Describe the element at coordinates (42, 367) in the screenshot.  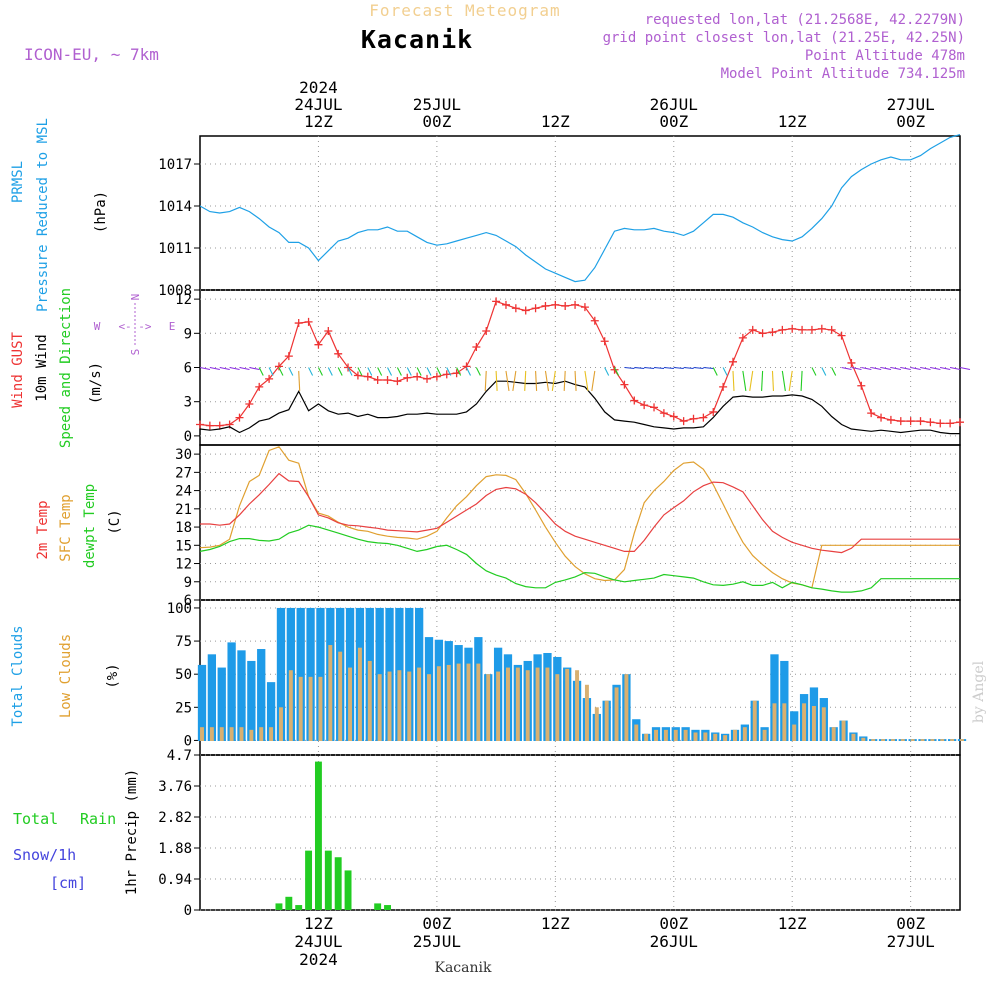
I see `wind-10m-label: 10m Wind` at that location.